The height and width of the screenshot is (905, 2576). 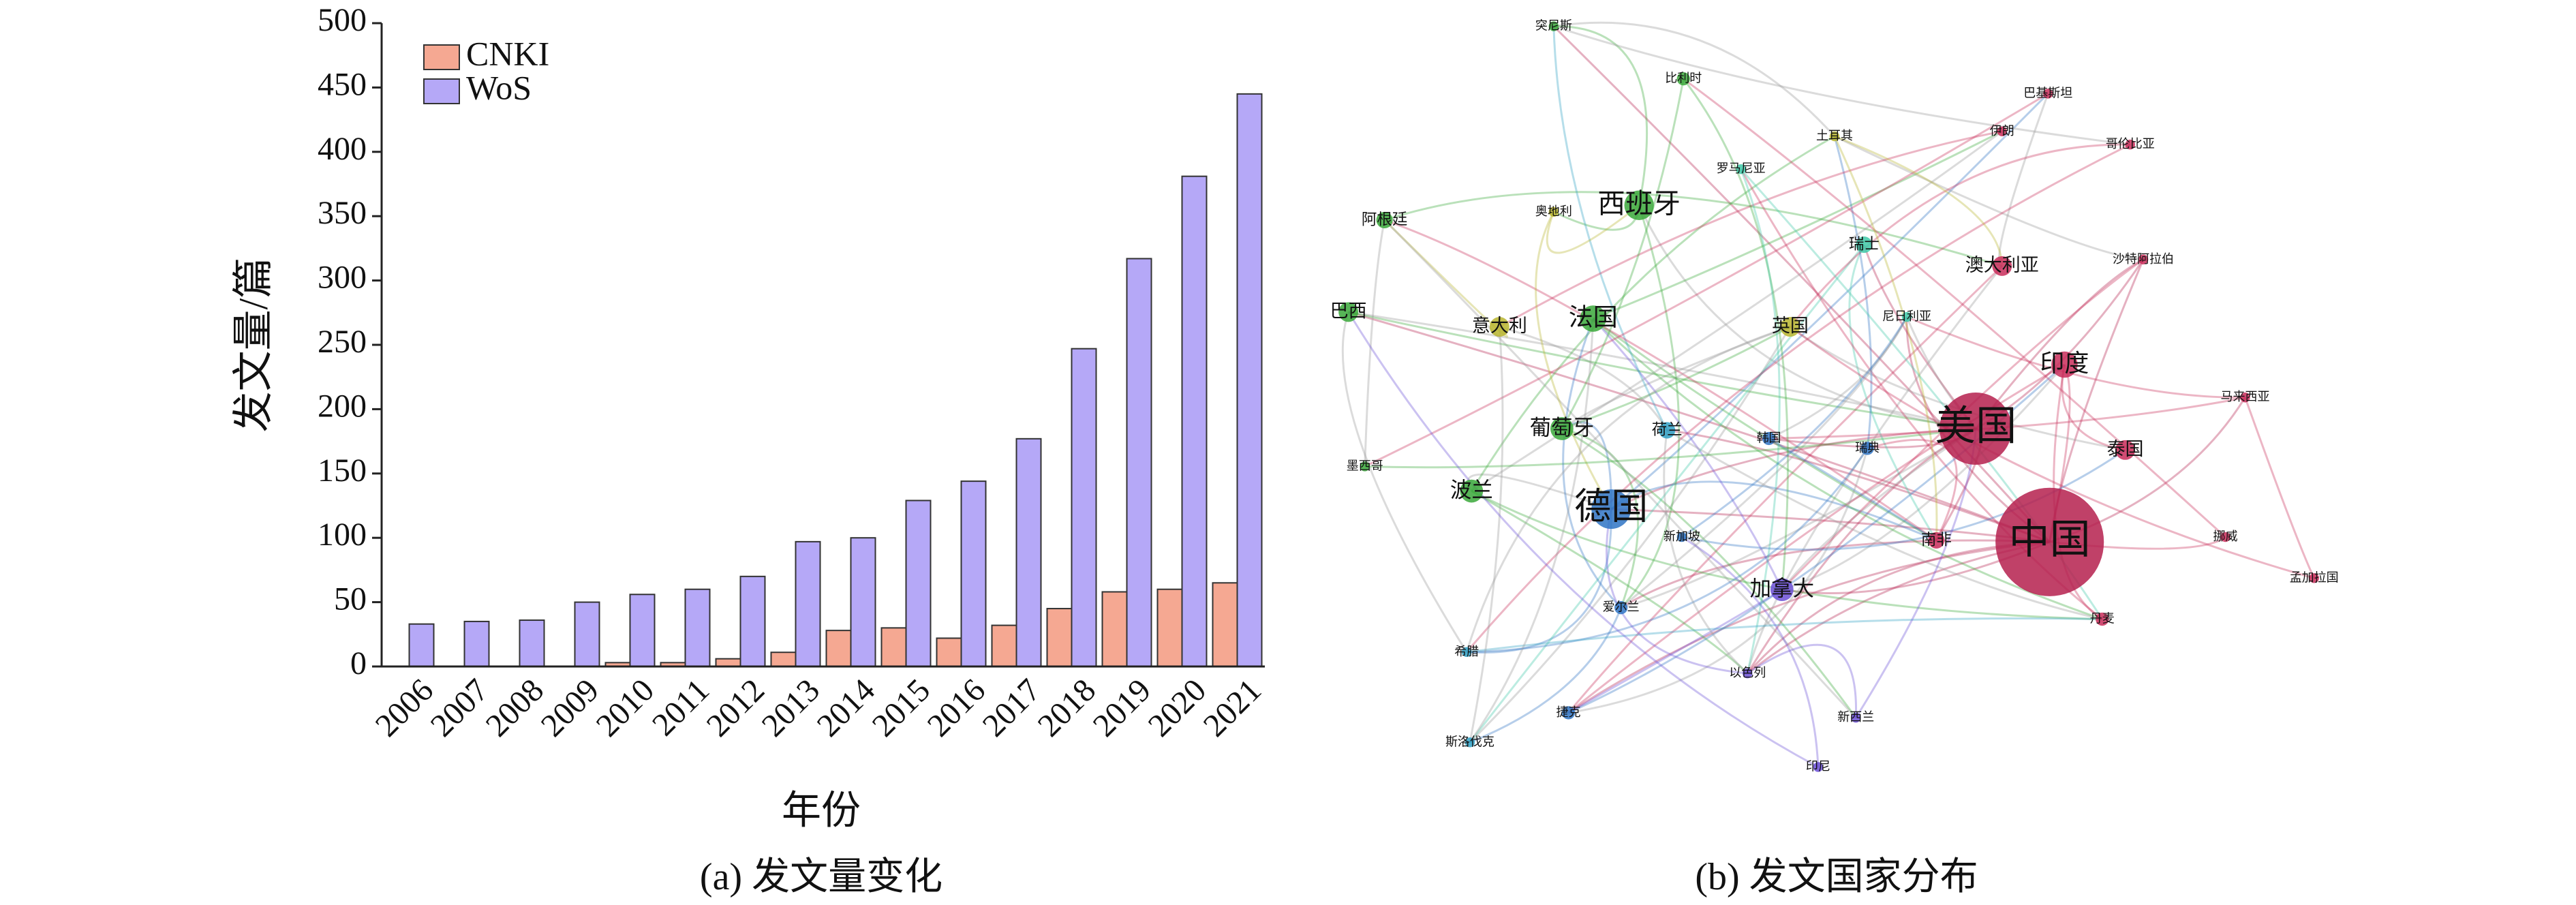 I want to click on node-label: 印度, so click(x=2064, y=364).